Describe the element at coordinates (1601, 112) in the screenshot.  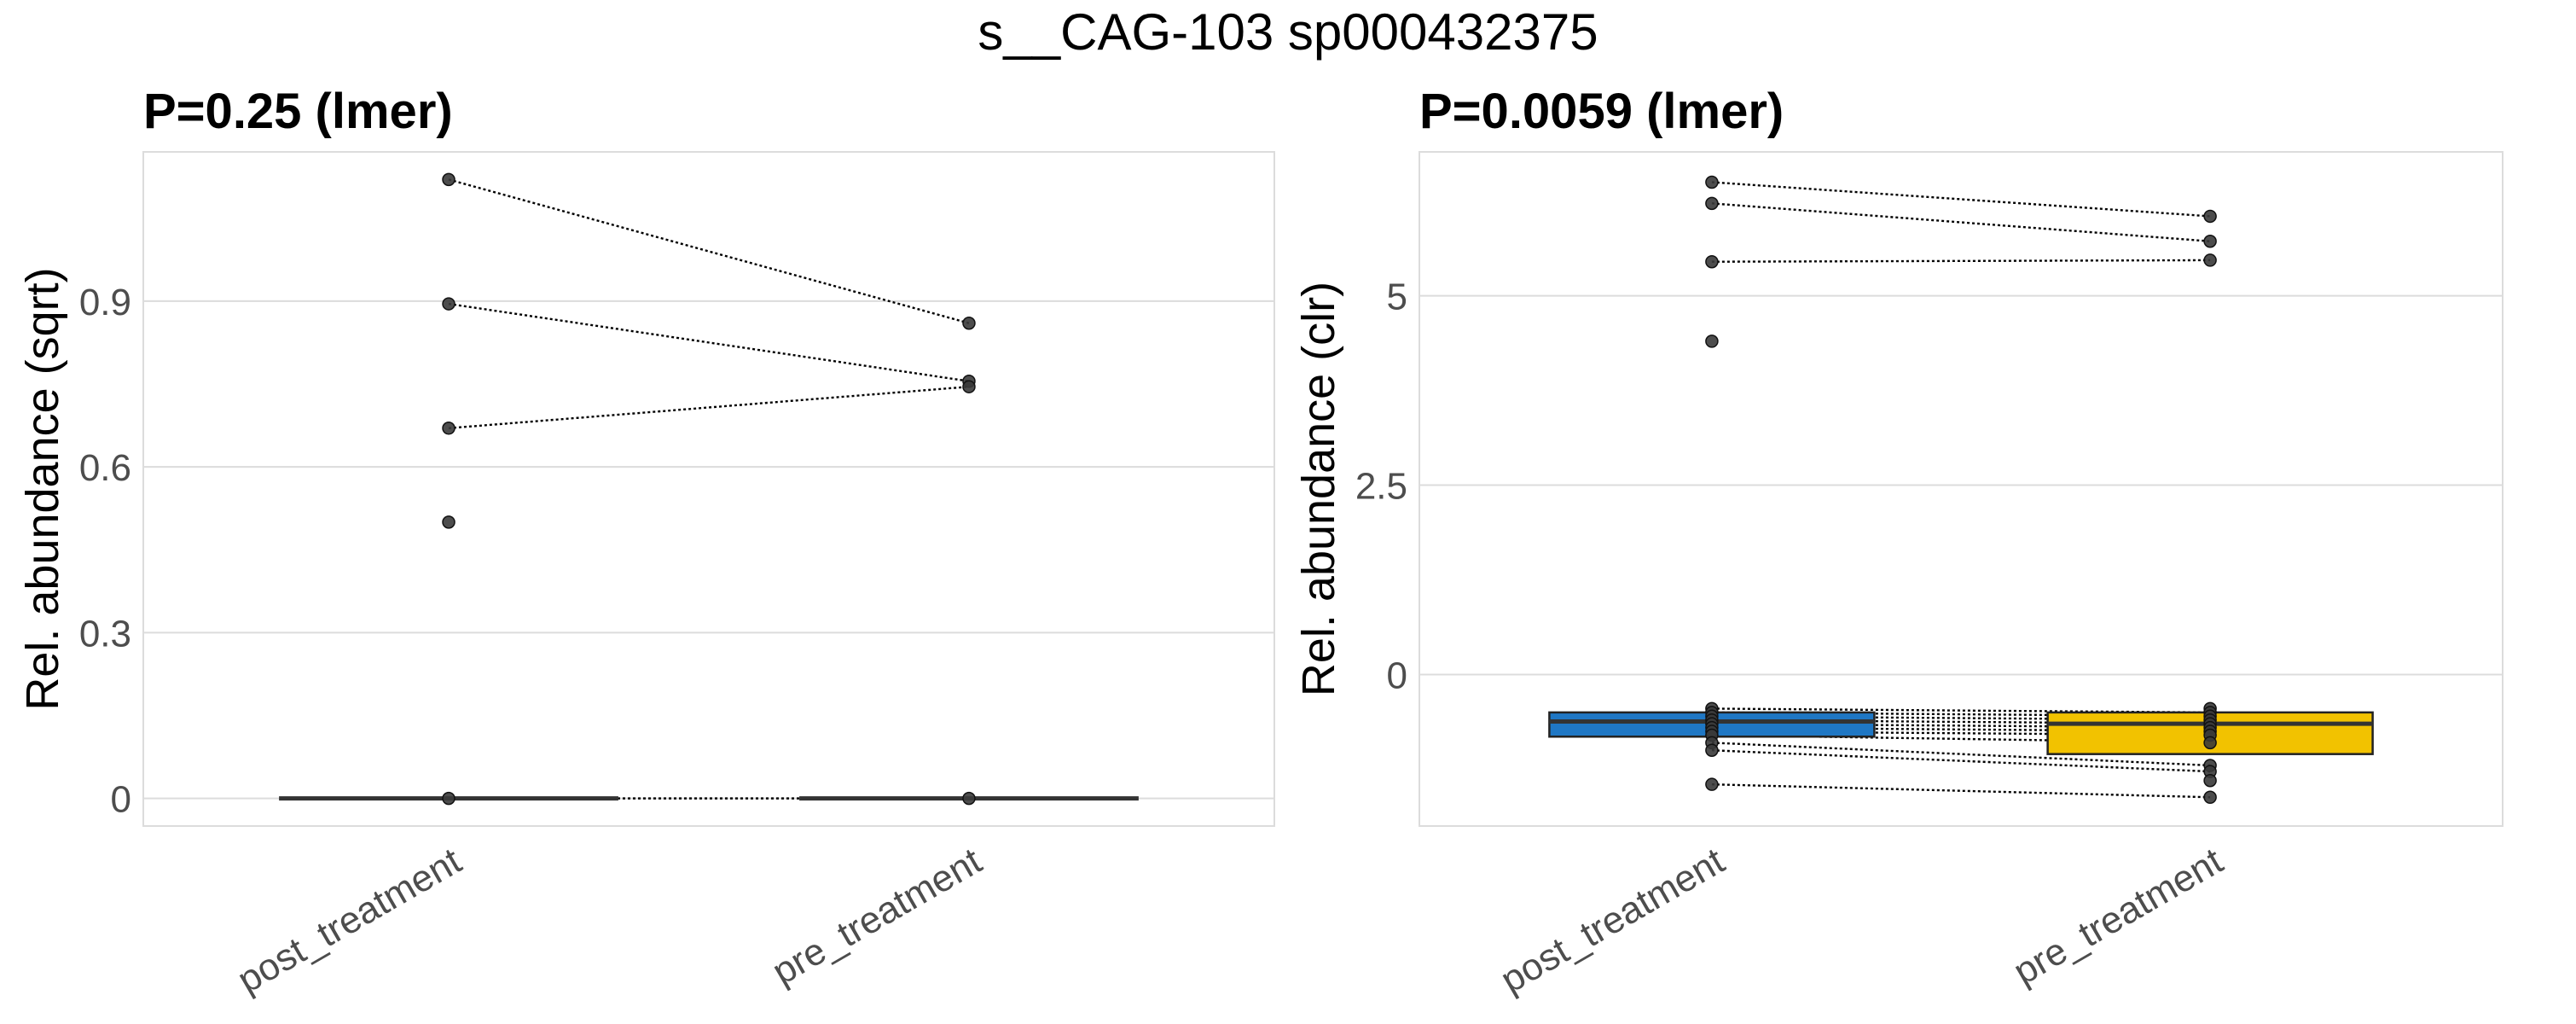
I see `panel-subtitle: P=0.0059 (lmer)` at that location.